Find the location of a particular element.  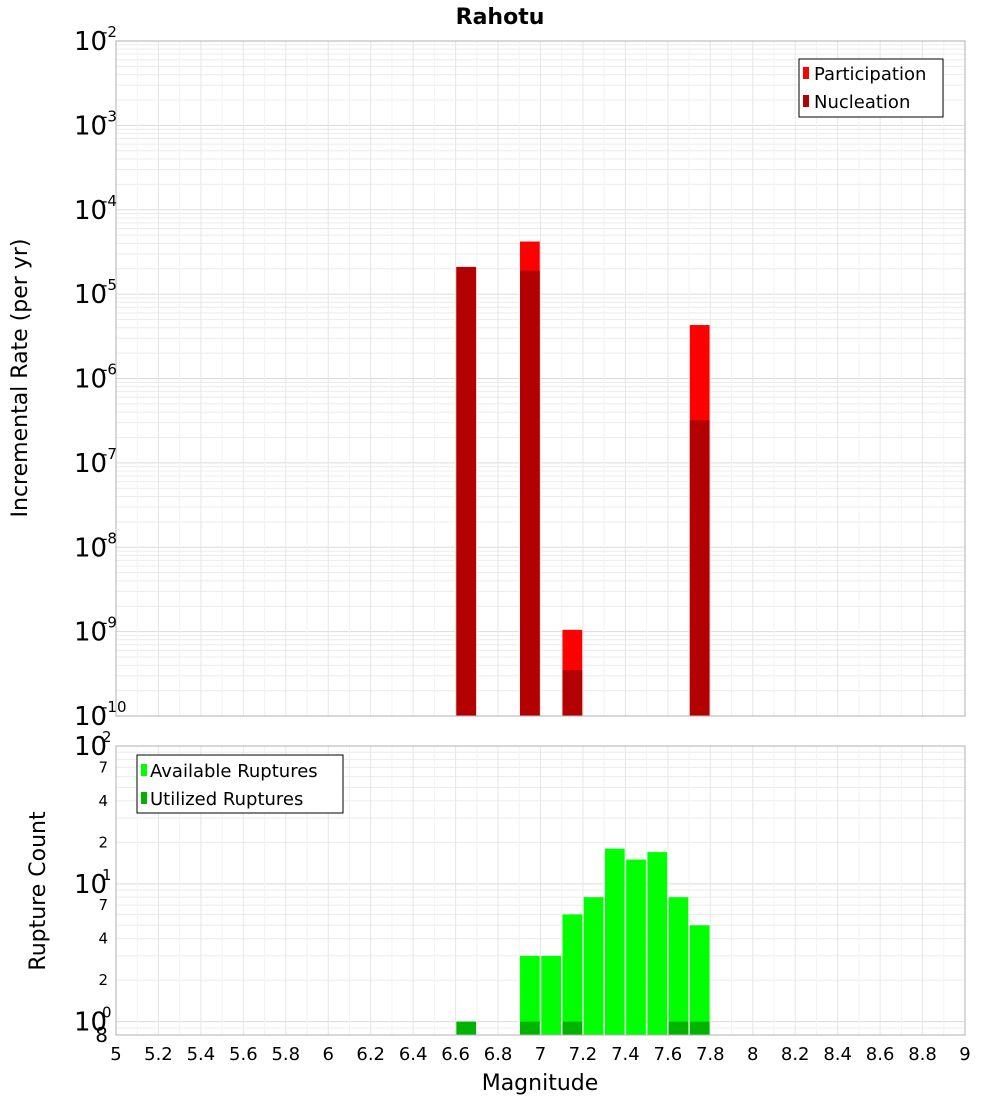

bottom-y-axis-label: Rupture Count is located at coordinates (38, 891).